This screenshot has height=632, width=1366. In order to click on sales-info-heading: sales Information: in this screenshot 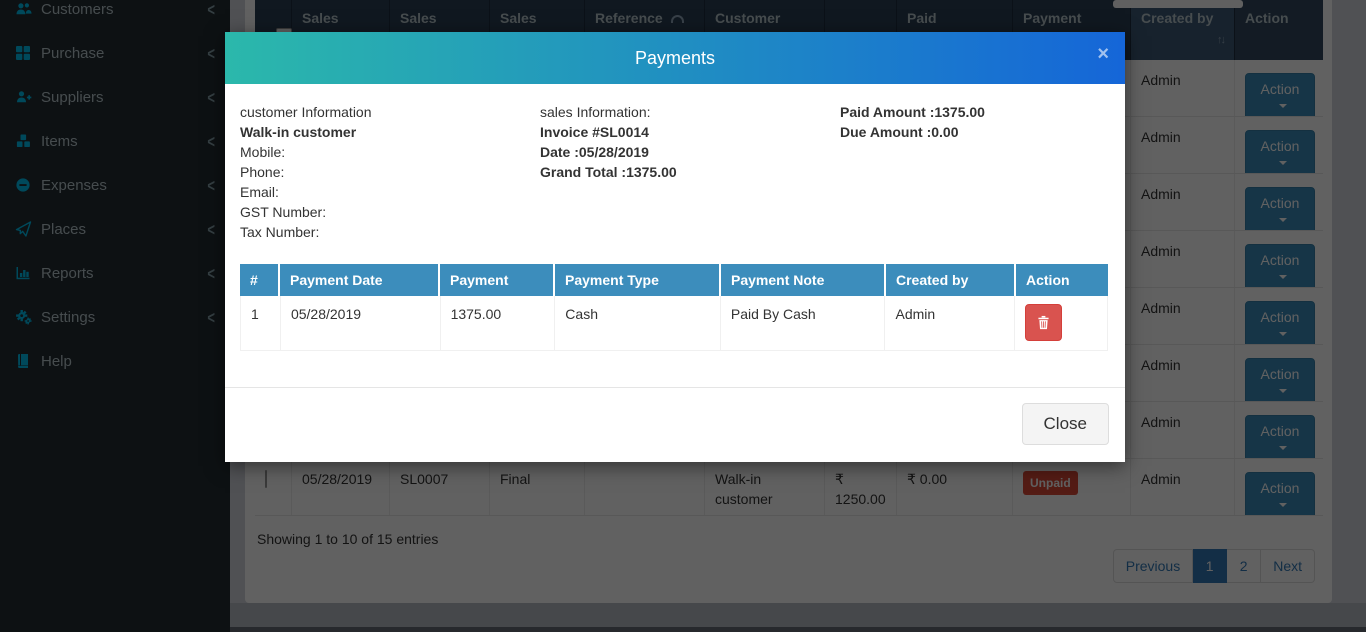, I will do `click(595, 112)`.